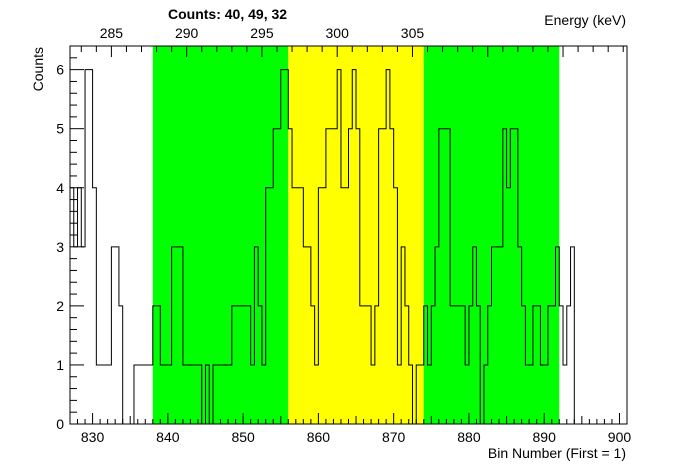  Describe the element at coordinates (262, 33) in the screenshot. I see `top-tick-label: 295` at that location.